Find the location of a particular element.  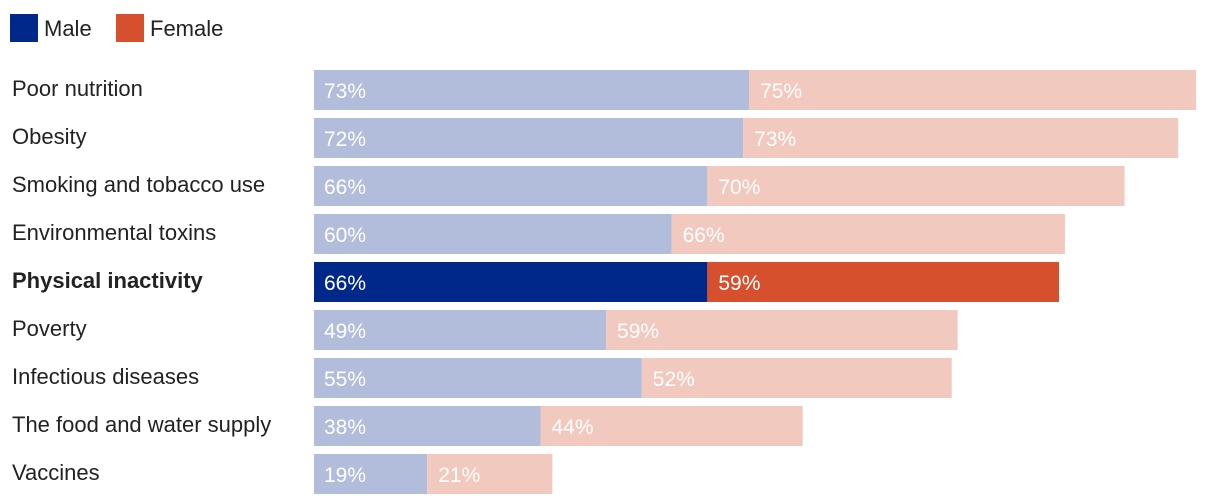

bar-row: Vaccines 19% 21% is located at coordinates (282, 474).